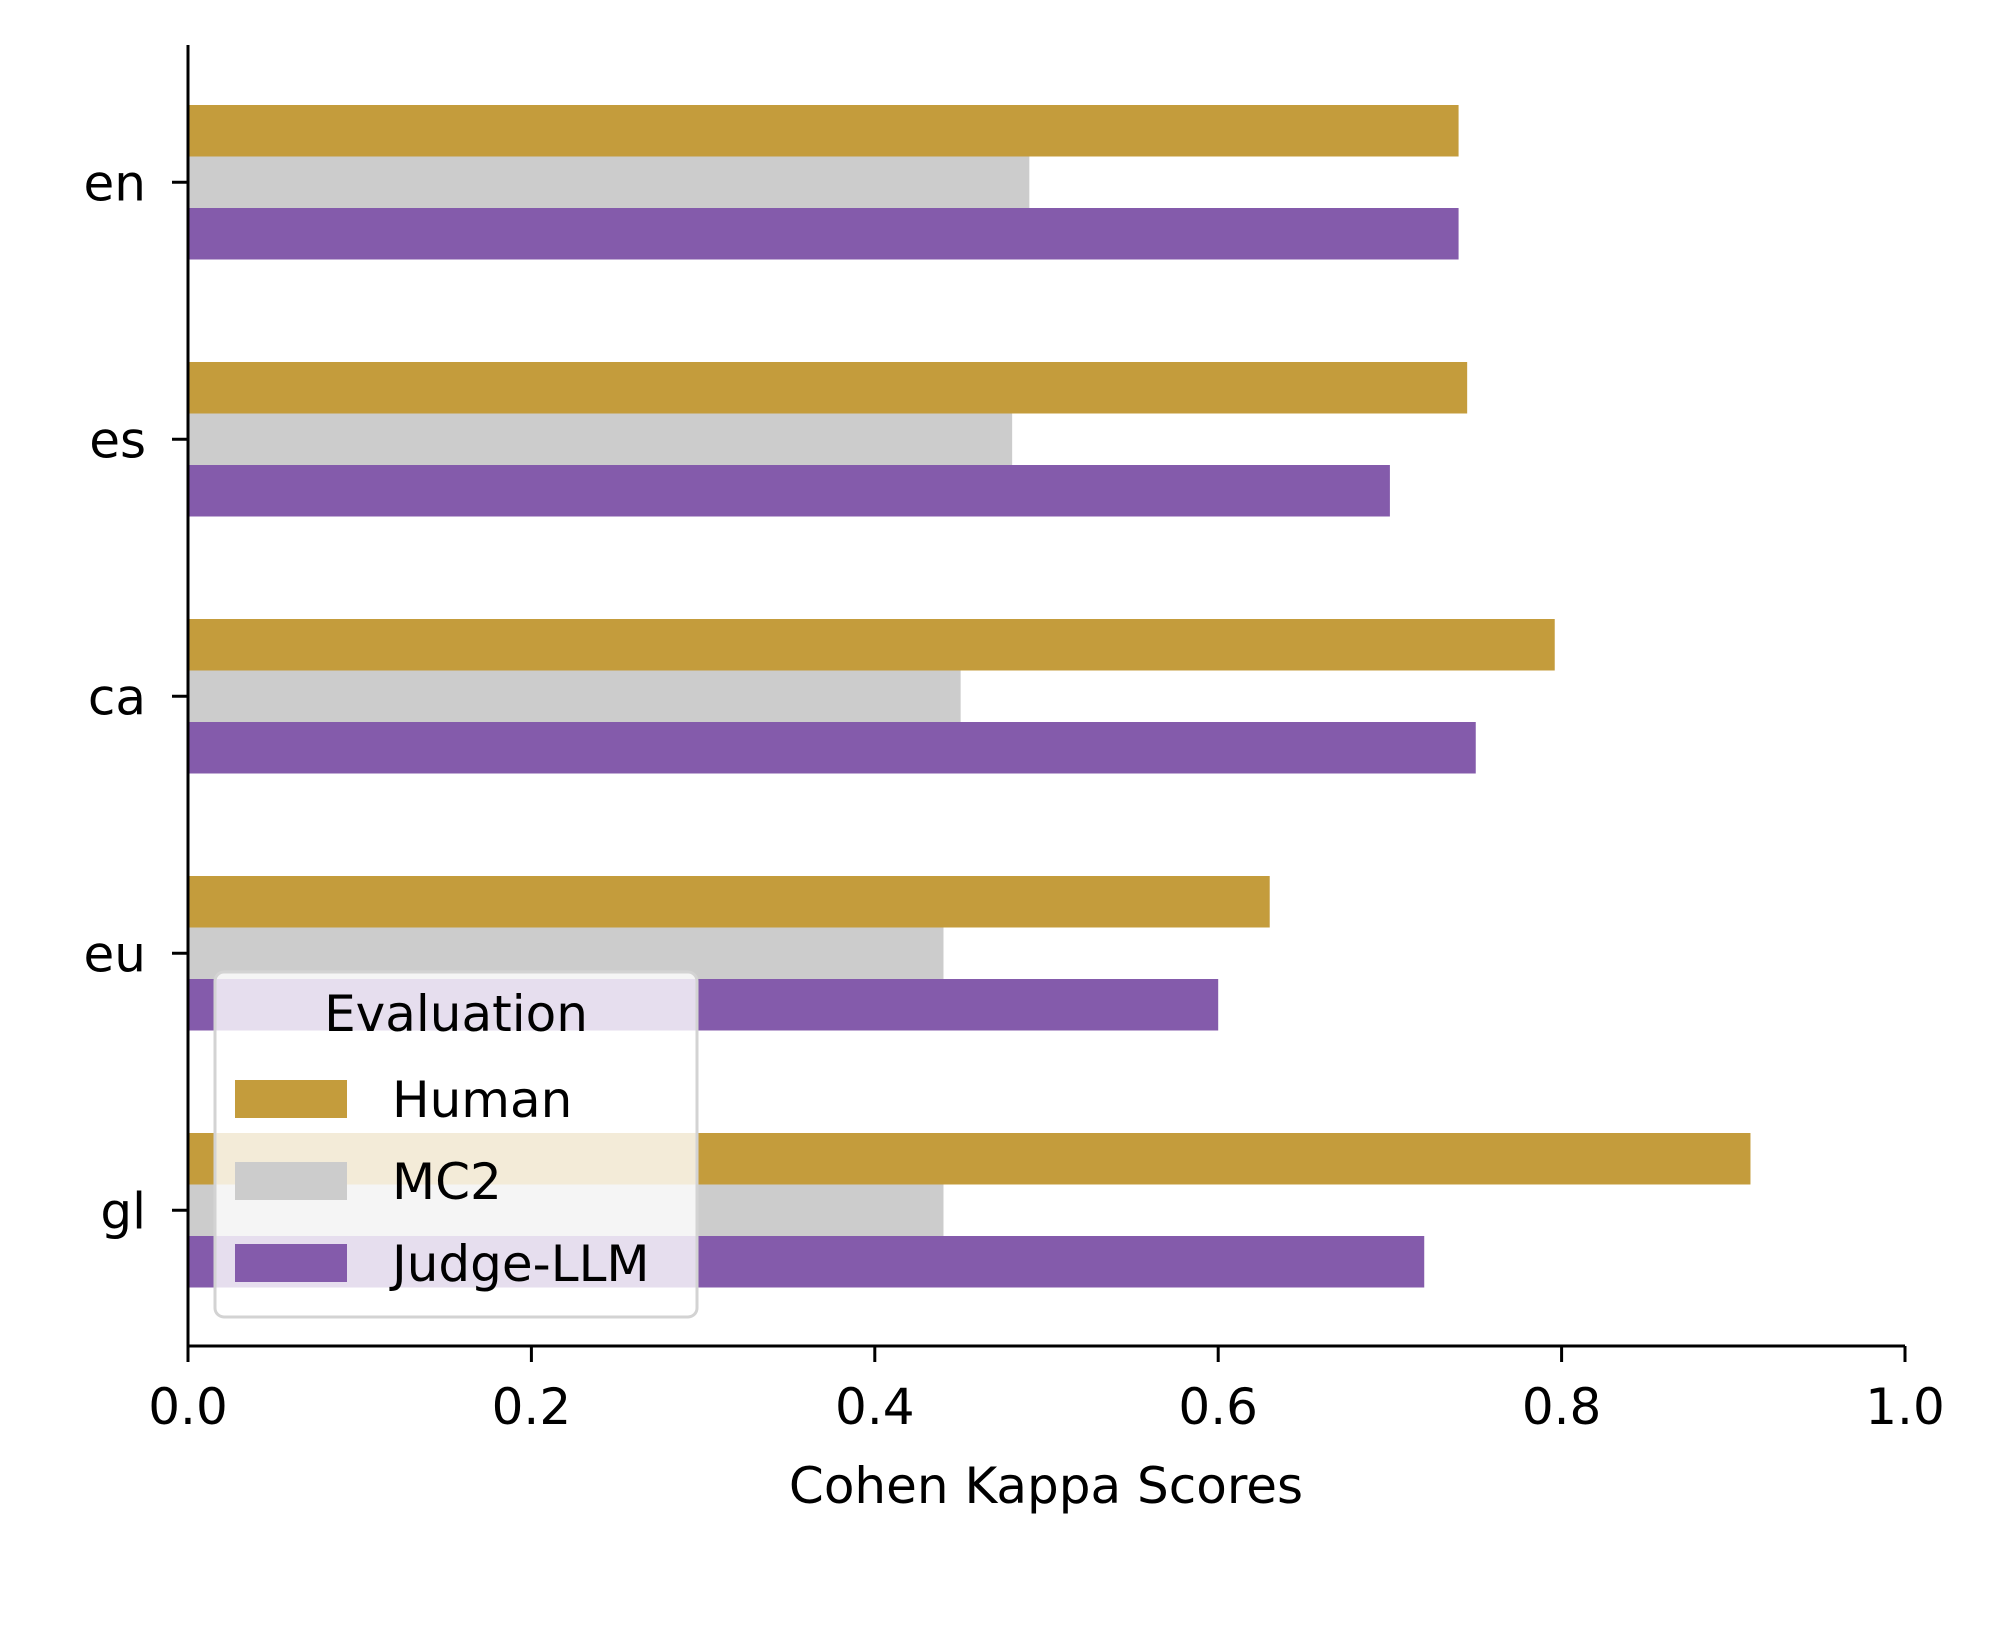 This screenshot has width=2016, height=1642. I want to click on legend-label: Judge-LLM, so click(519, 1264).